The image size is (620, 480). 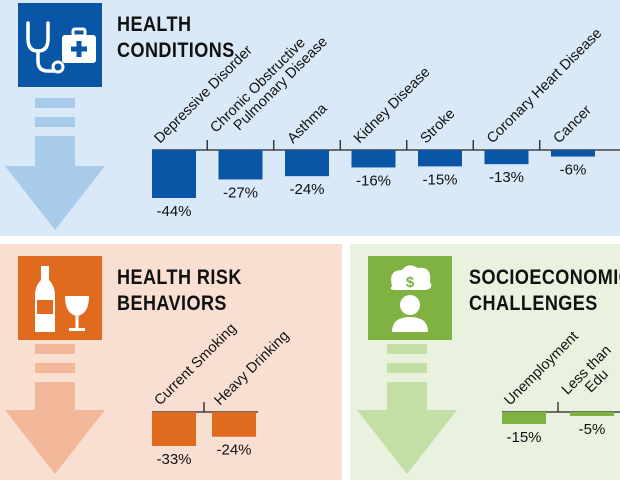 I want to click on health-value-label: -44%, so click(x=173, y=211).